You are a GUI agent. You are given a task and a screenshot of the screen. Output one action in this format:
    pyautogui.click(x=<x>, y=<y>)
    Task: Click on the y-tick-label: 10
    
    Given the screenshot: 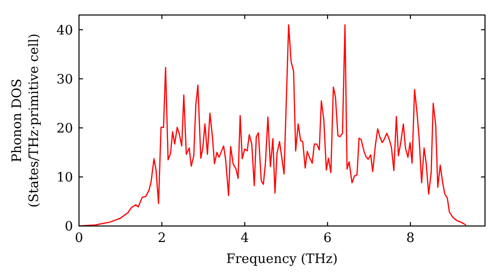 What is the action you would take?
    pyautogui.click(x=64, y=178)
    